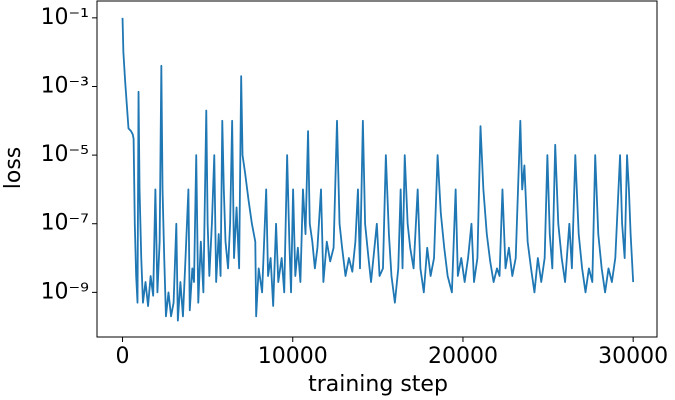 This screenshot has width=675, height=400. Describe the element at coordinates (65, 17) in the screenshot. I see `y-tick-label: 10⁻¹` at that location.